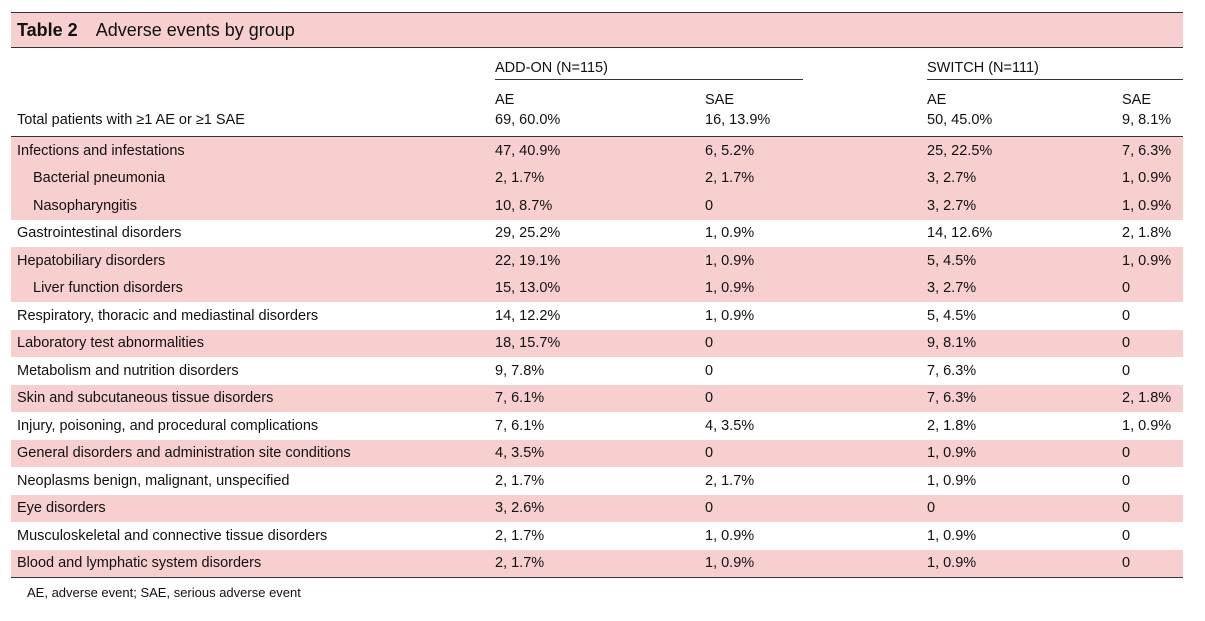 This screenshot has height=621, width=1205. Describe the element at coordinates (597, 30) in the screenshot. I see `table-title-bar: Table 2 Adverse events by group` at that location.